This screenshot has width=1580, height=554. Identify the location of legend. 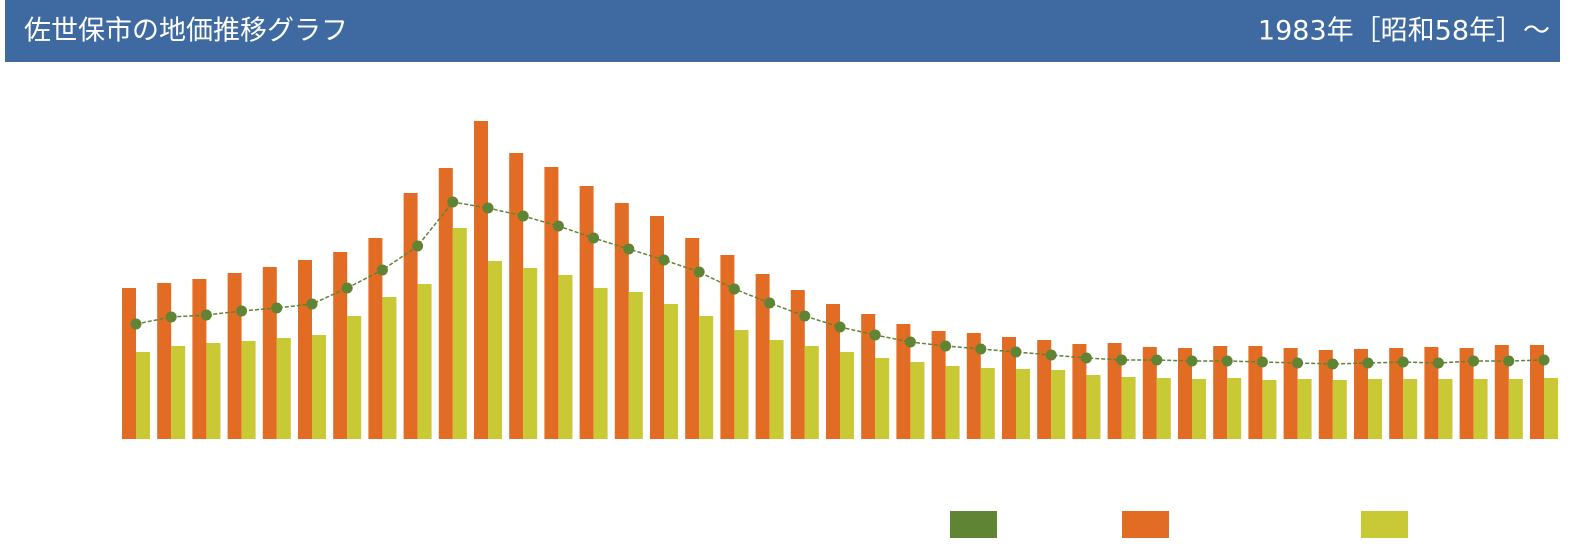
(1179, 524).